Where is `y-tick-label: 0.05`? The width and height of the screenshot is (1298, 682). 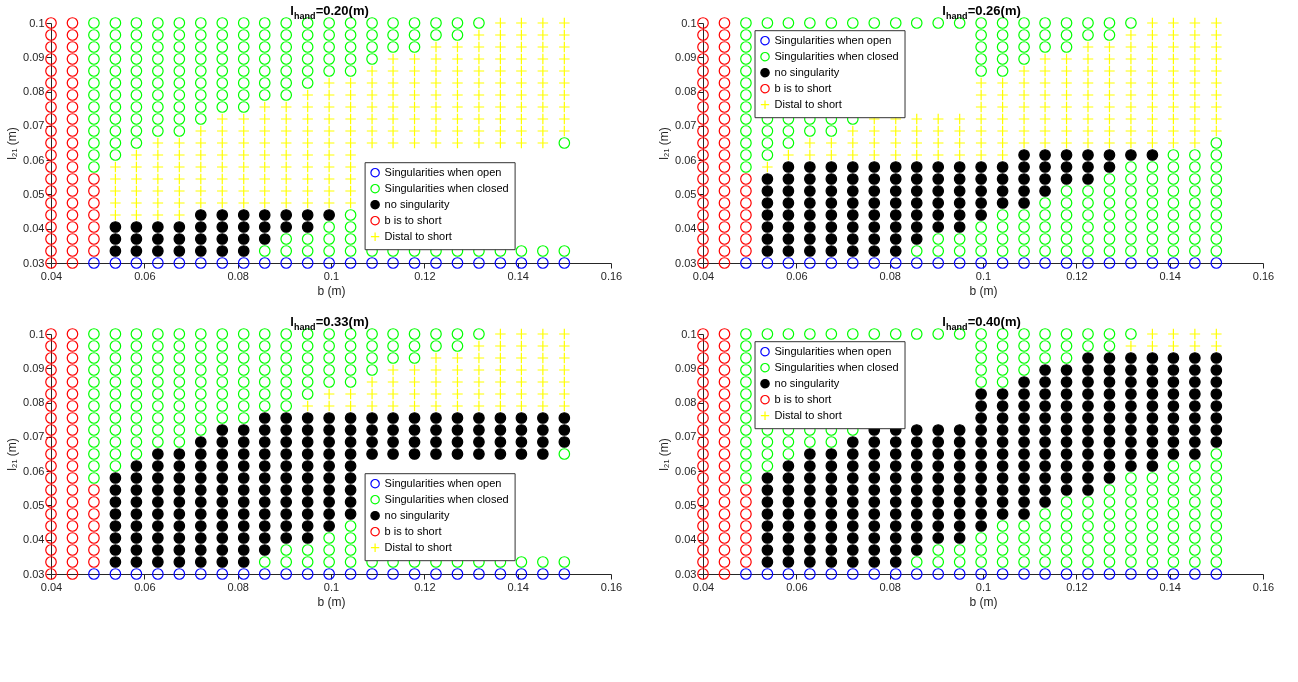
y-tick-label: 0.05 is located at coordinates (686, 504).